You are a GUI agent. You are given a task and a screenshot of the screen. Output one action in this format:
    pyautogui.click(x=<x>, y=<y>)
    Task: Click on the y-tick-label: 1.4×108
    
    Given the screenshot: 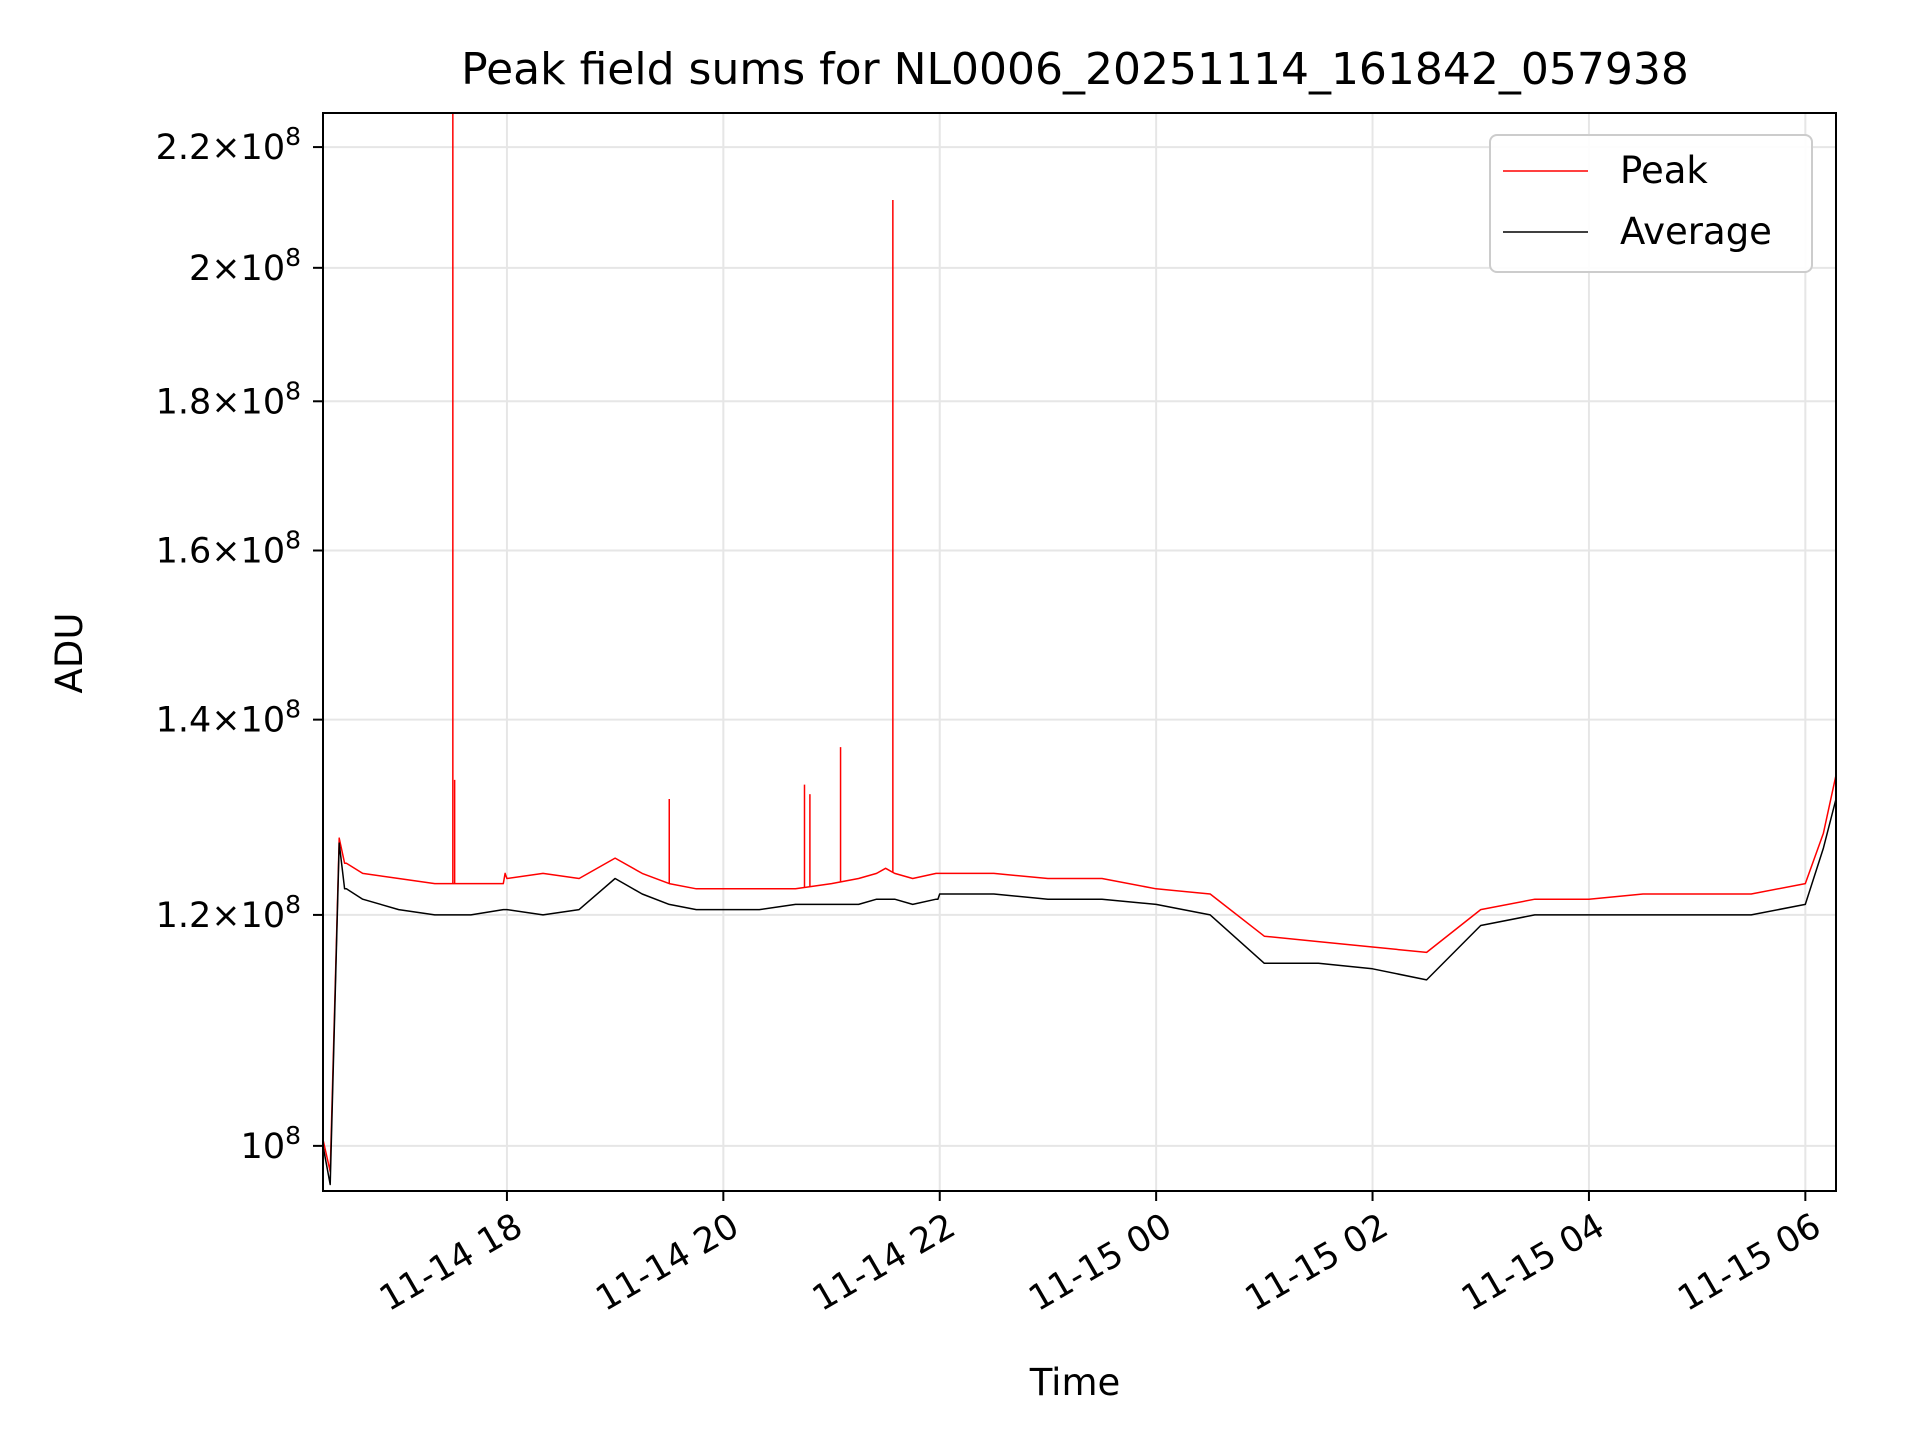 What is the action you would take?
    pyautogui.click(x=228, y=718)
    